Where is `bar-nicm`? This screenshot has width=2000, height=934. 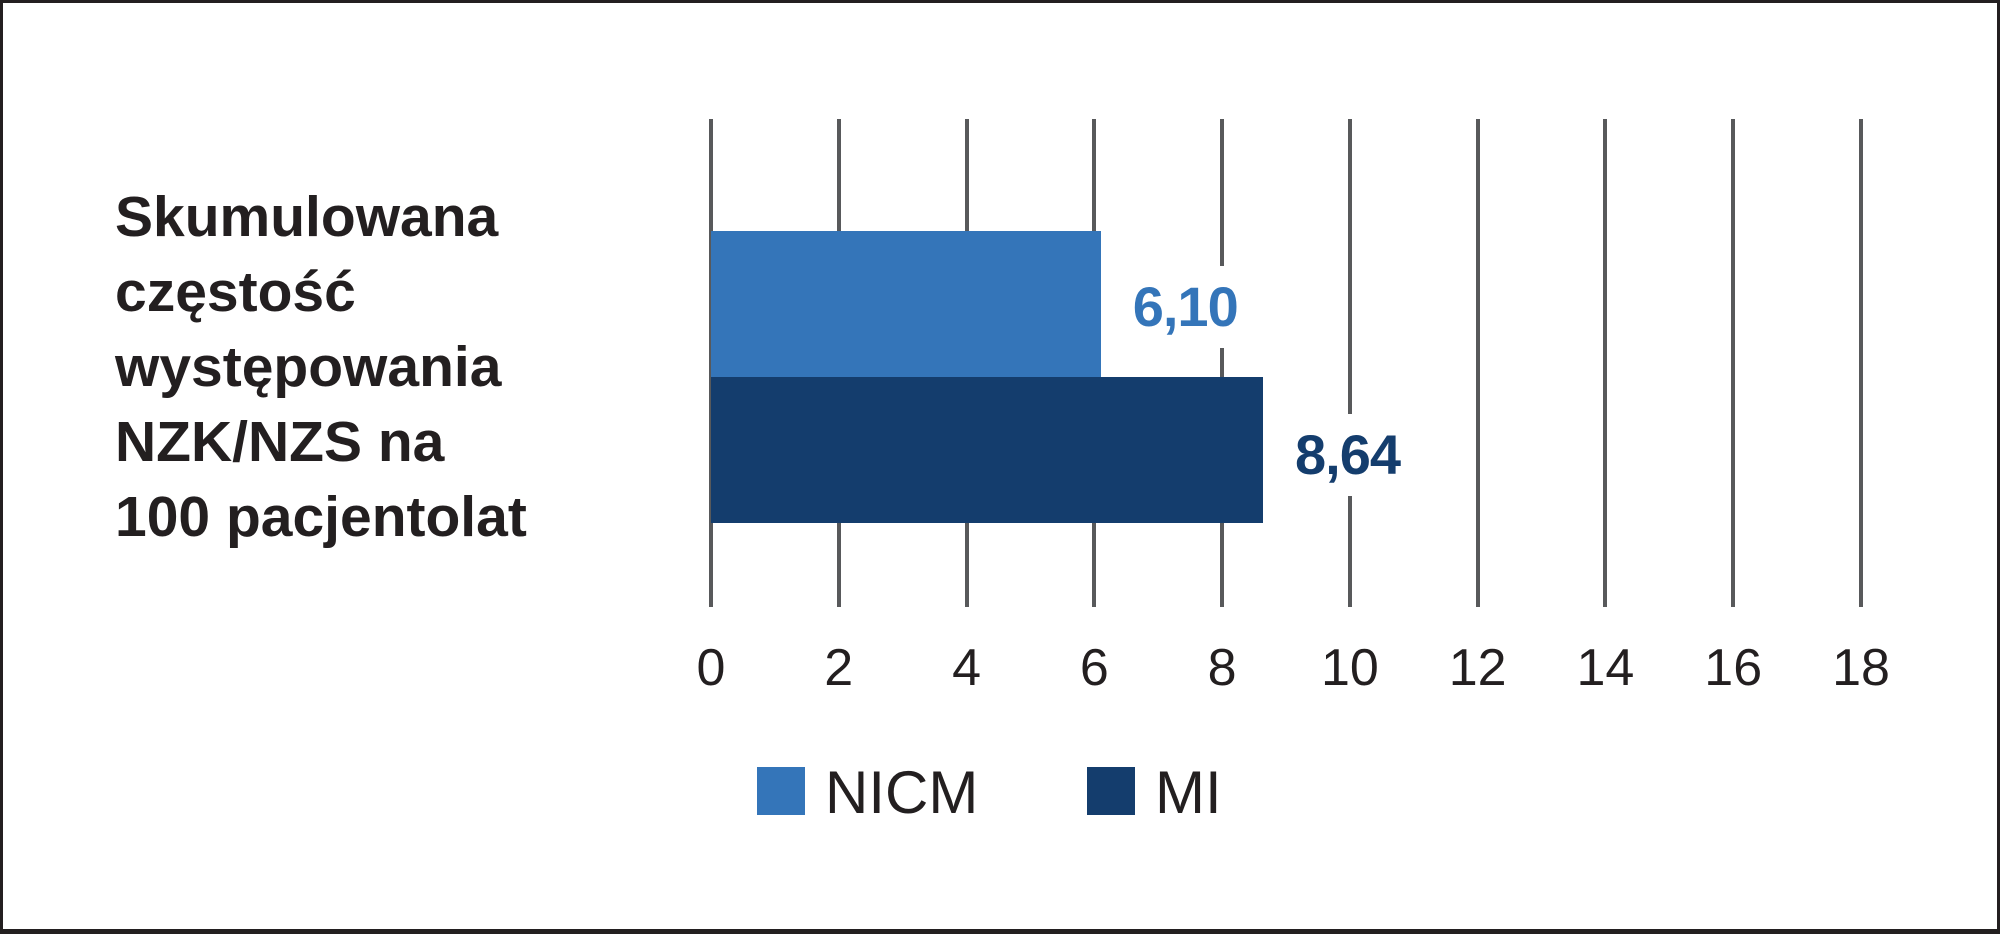 bar-nicm is located at coordinates (906, 304).